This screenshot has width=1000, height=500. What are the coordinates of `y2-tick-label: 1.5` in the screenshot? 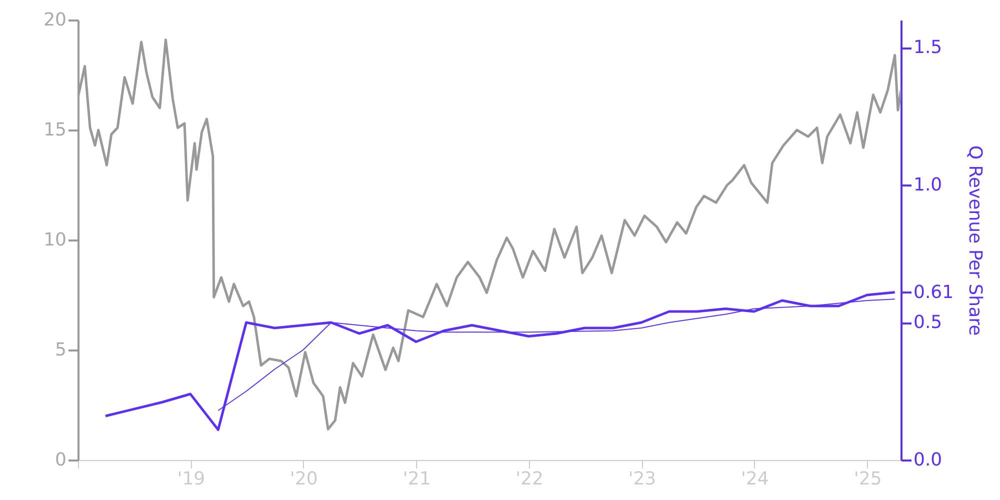 It's located at (928, 47).